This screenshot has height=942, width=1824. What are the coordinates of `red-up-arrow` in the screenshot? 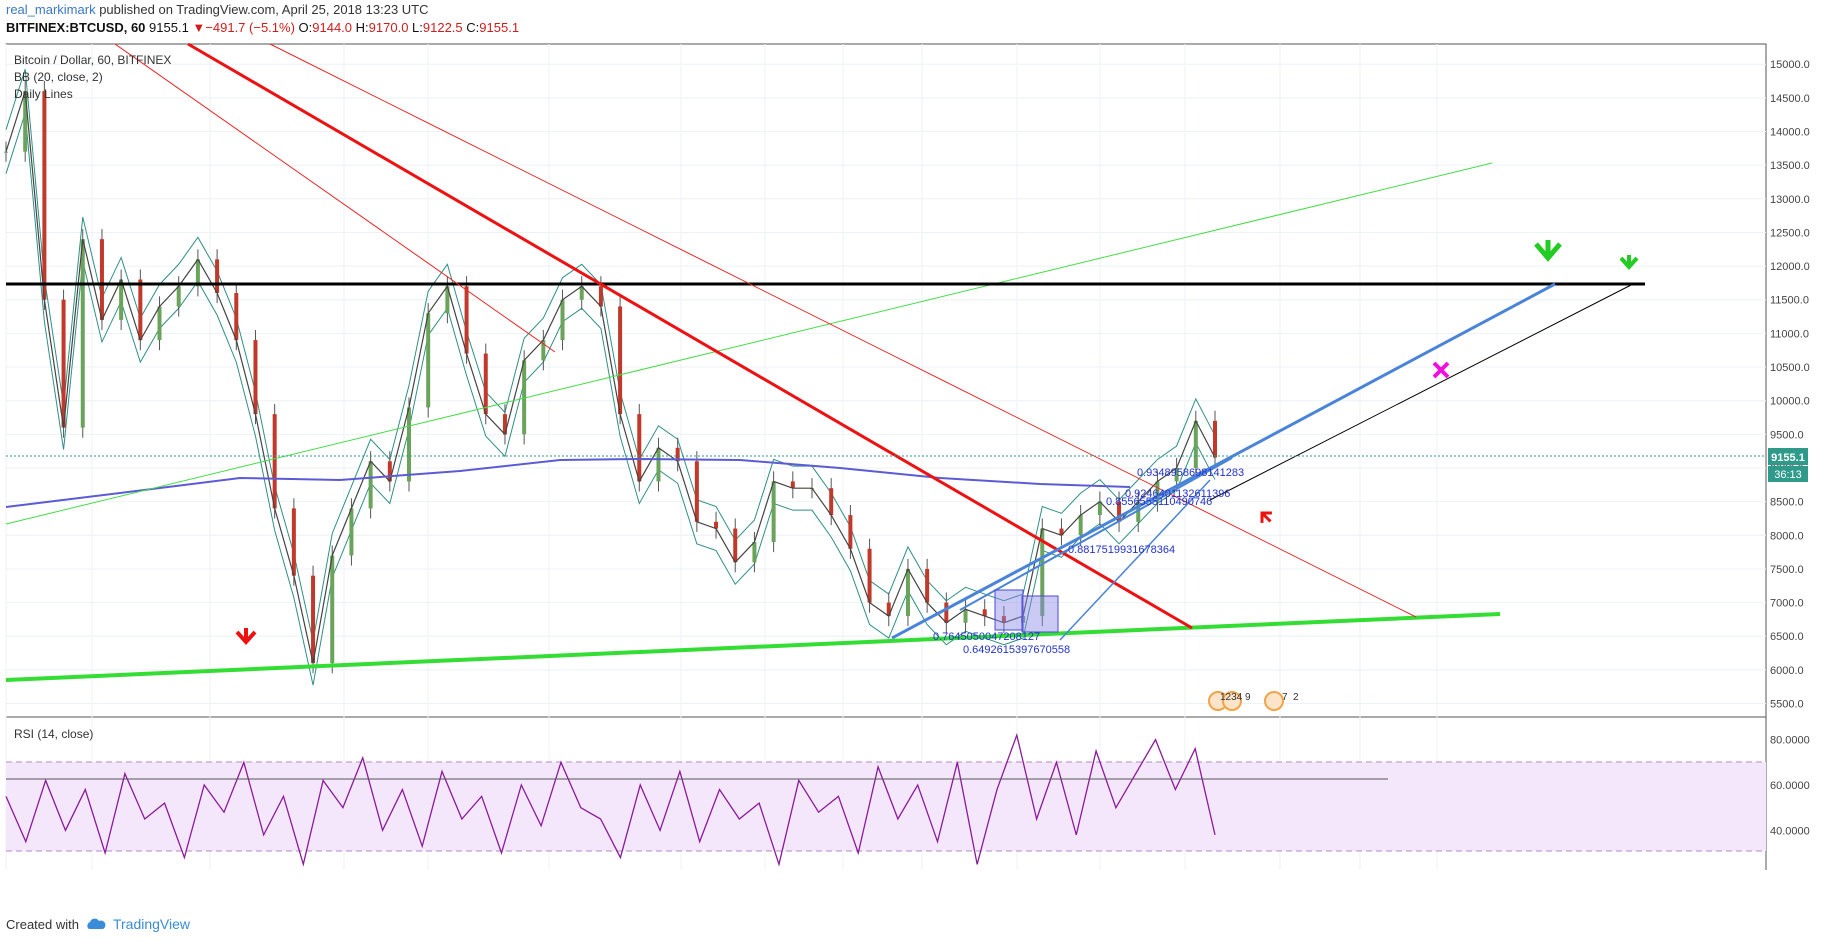 It's located at (1266, 517).